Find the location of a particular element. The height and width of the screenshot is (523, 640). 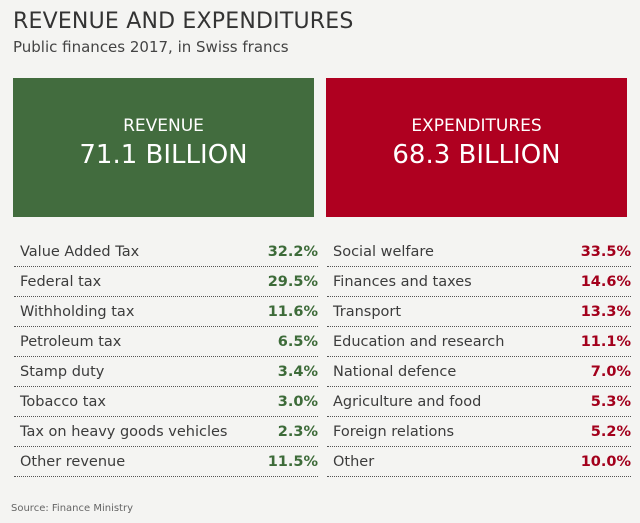

row-percent: 7.0% is located at coordinates (610, 371).